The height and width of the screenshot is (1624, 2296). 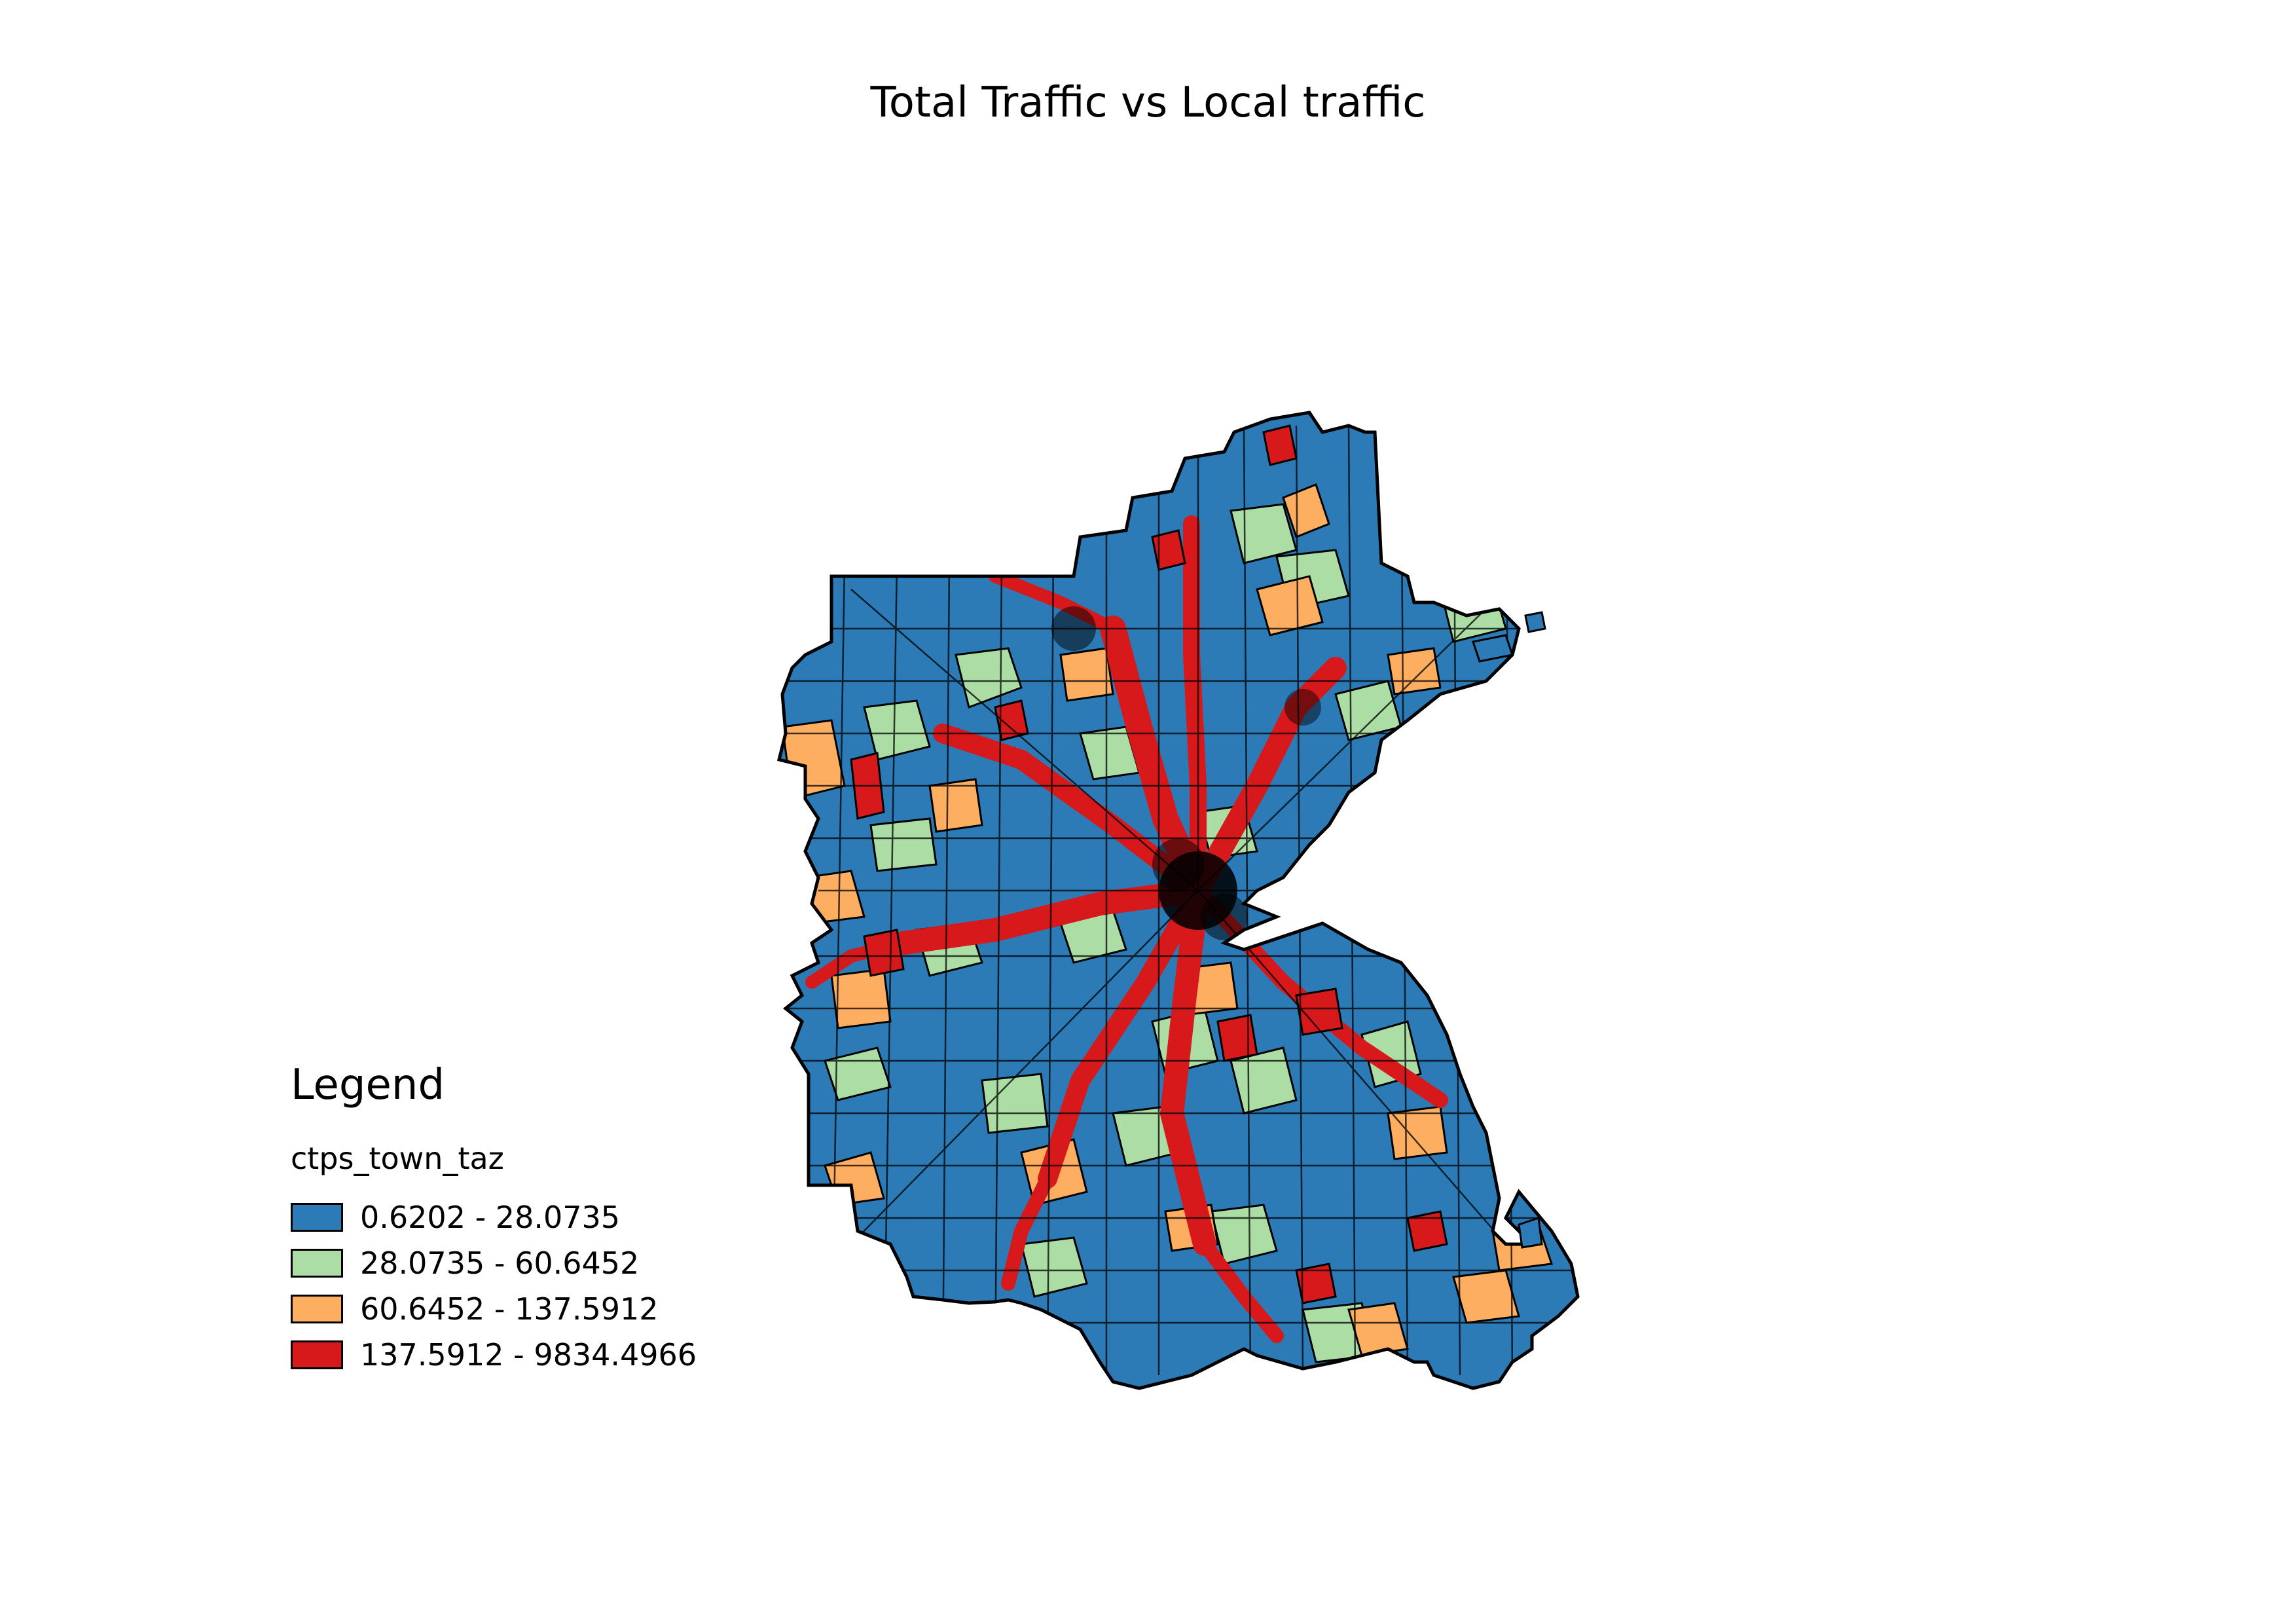 What do you see at coordinates (500, 1263) in the screenshot?
I see `legend-label: 28.0735 - 60.6452` at bounding box center [500, 1263].